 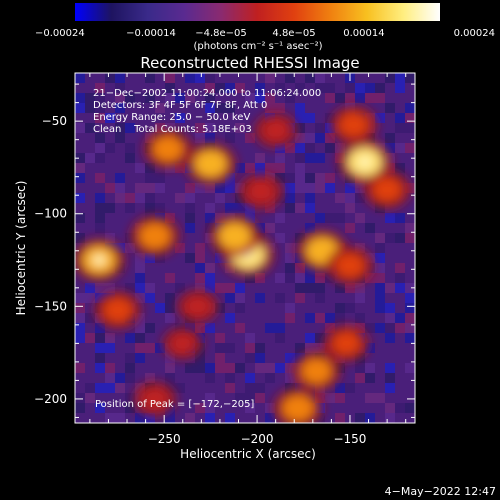 I want to click on x-tick-label: −200, so click(x=257, y=439).